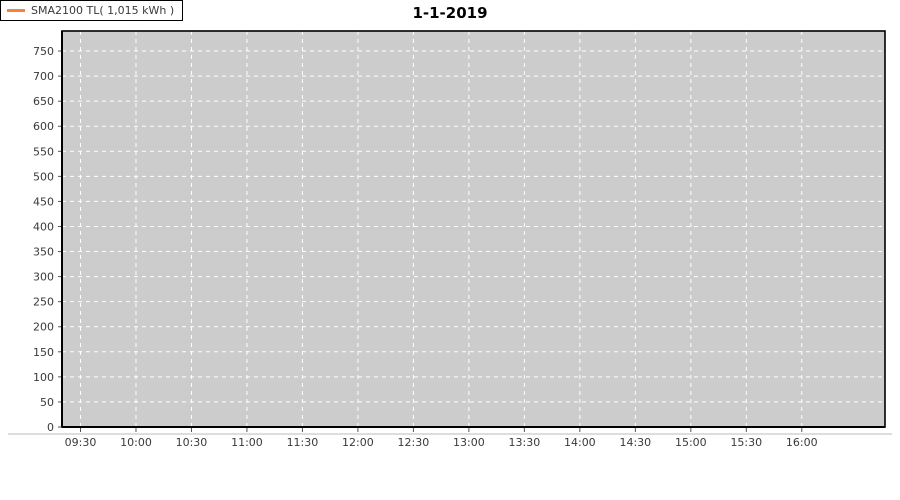 This screenshot has height=500, width=900. Describe the element at coordinates (635, 442) in the screenshot. I see `x-tick-label: 14:30` at that location.